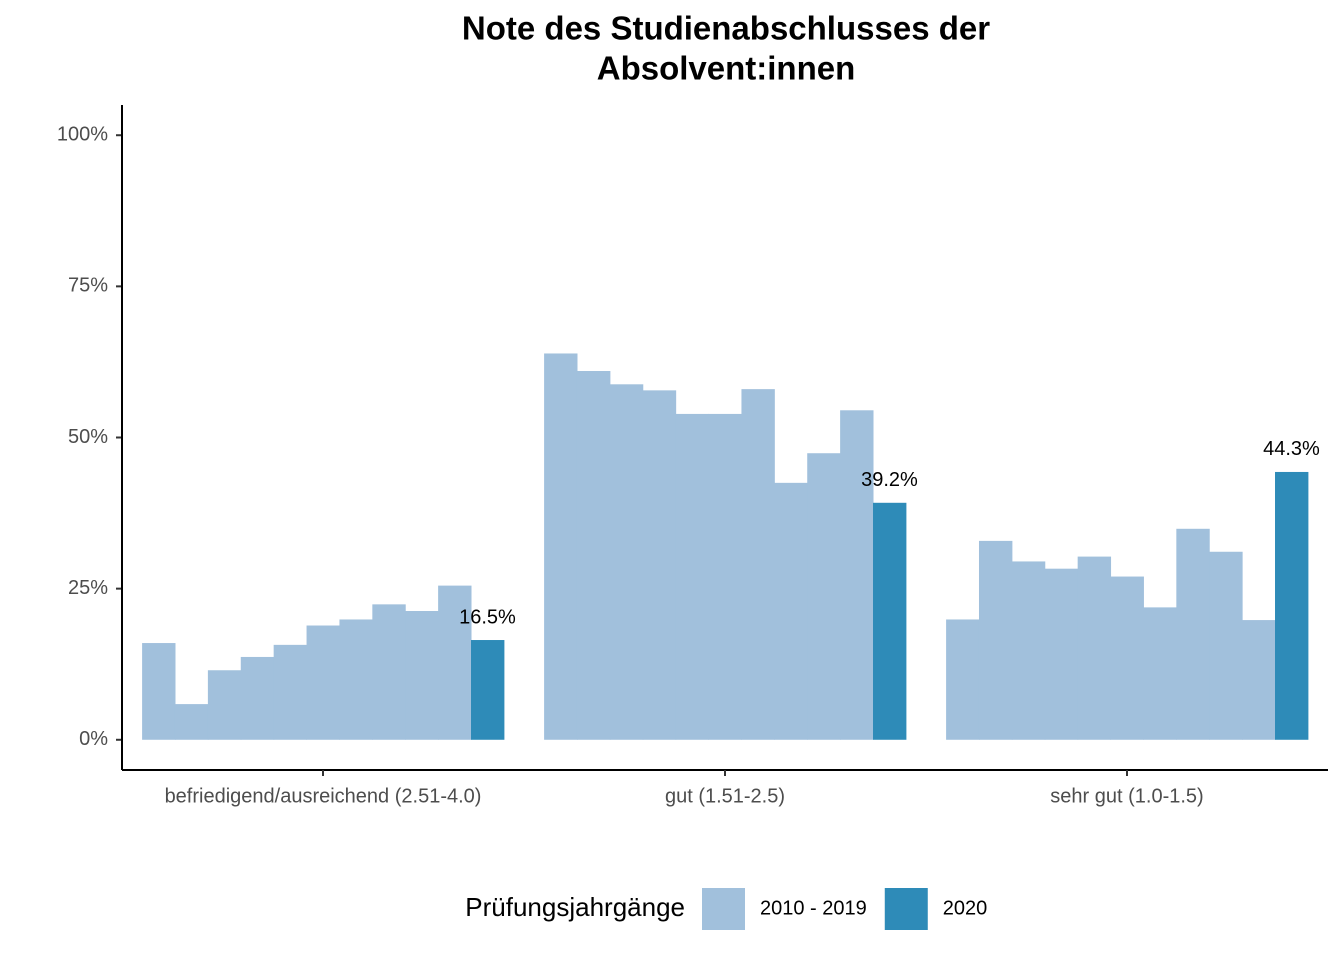 This screenshot has height=960, width=1344. I want to click on y-tick-label: 25%, so click(88, 588).